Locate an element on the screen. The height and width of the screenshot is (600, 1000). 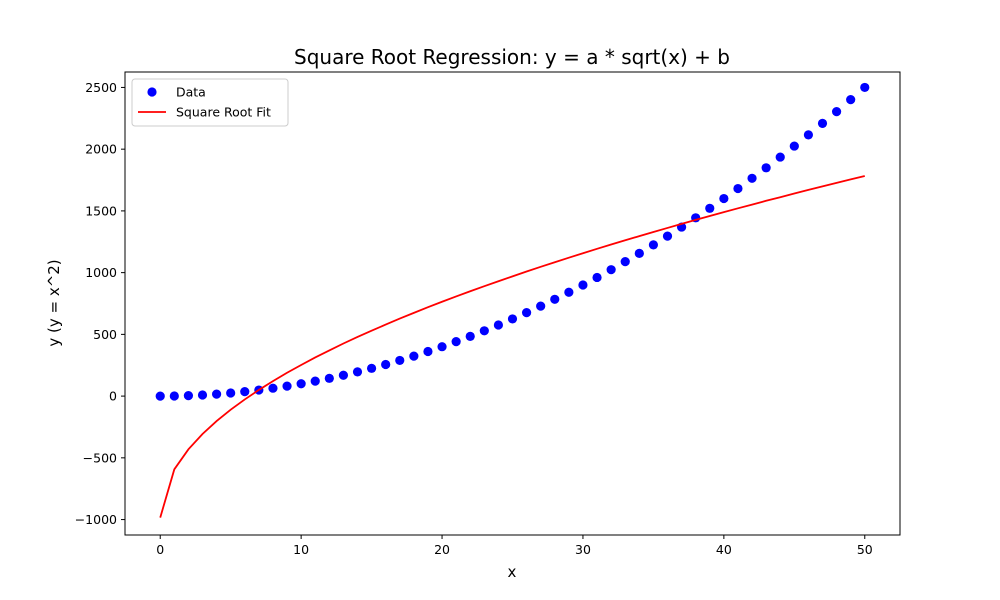
x-axis-title: x is located at coordinates (512, 572).